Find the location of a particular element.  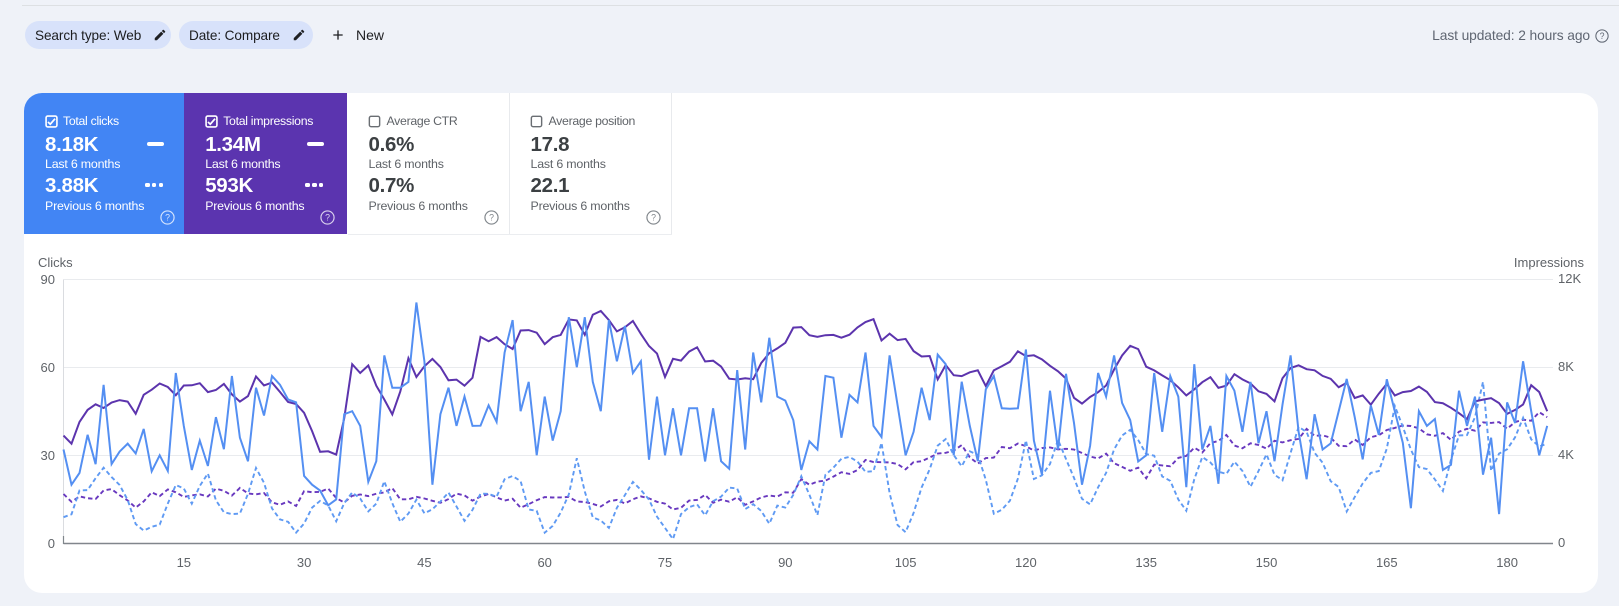

svg-text: 165 is located at coordinates (1387, 562).